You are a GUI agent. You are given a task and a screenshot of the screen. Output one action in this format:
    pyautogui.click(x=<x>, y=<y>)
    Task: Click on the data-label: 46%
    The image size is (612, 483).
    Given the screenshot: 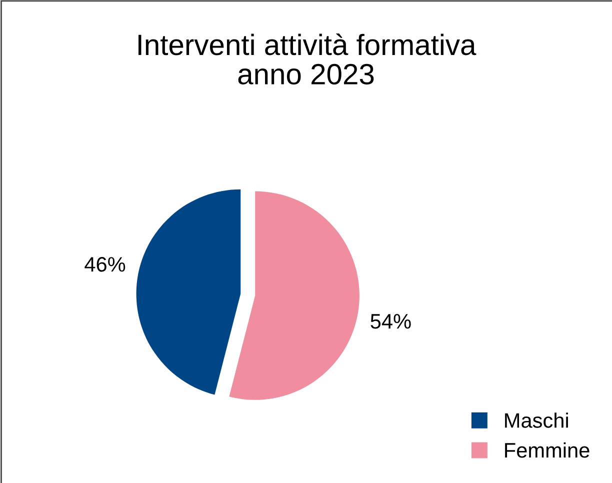 What is the action you would take?
    pyautogui.click(x=105, y=264)
    